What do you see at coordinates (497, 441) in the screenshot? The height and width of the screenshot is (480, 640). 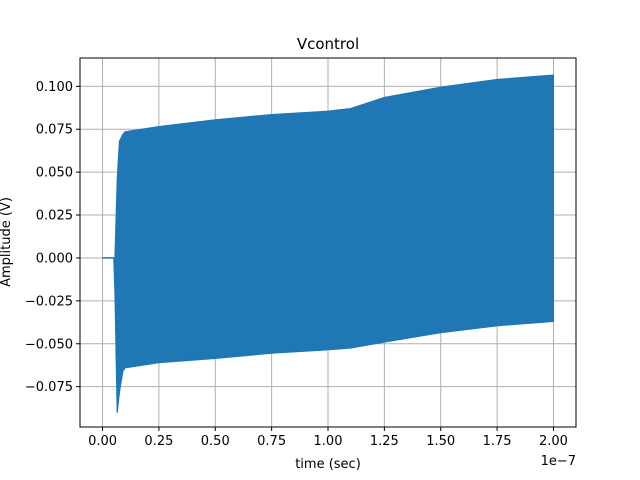 I see `x-tick-label: 1.75` at bounding box center [497, 441].